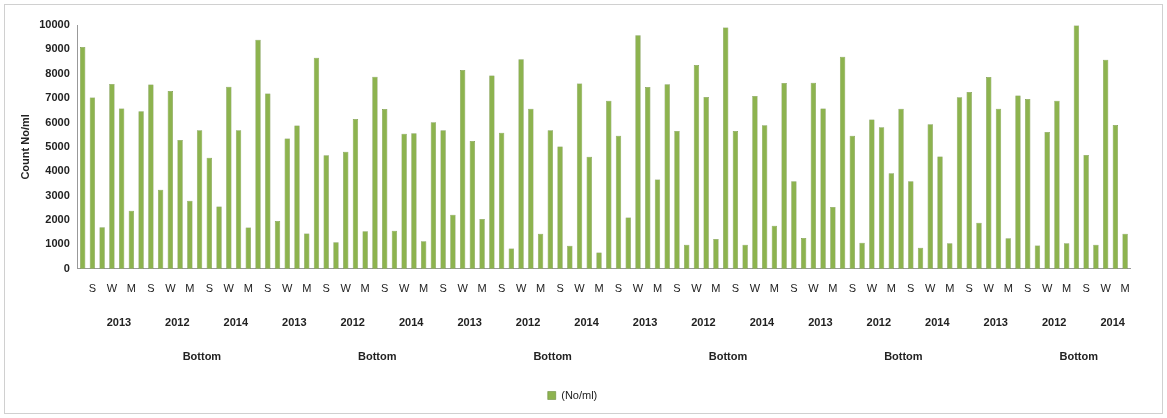  I want to click on y-tick-label: 2000, so click(57, 219).